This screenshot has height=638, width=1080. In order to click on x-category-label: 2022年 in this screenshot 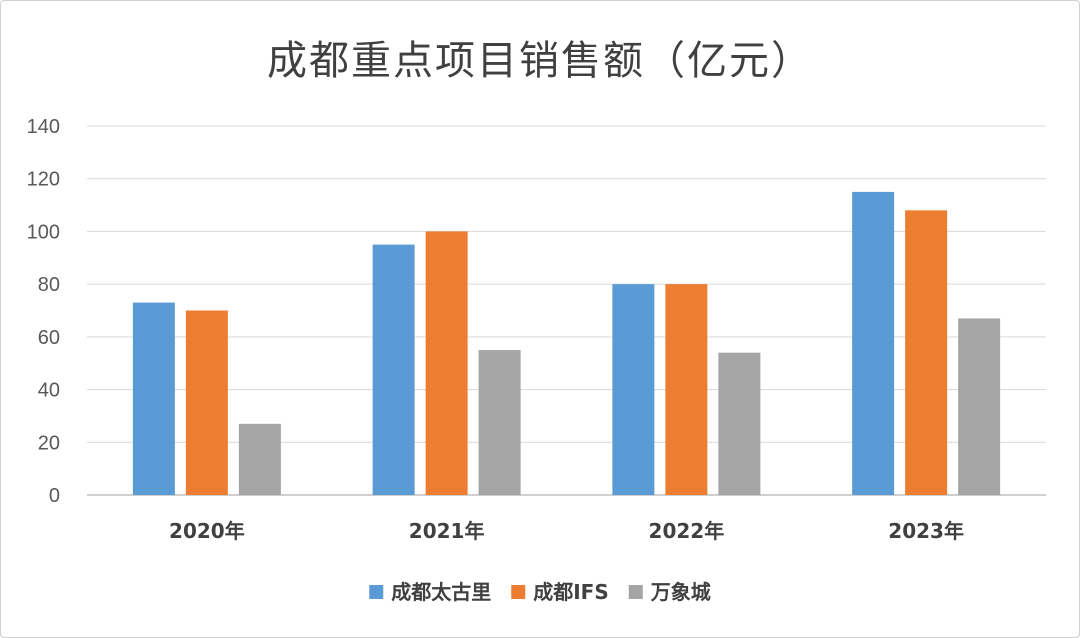, I will do `click(687, 531)`.